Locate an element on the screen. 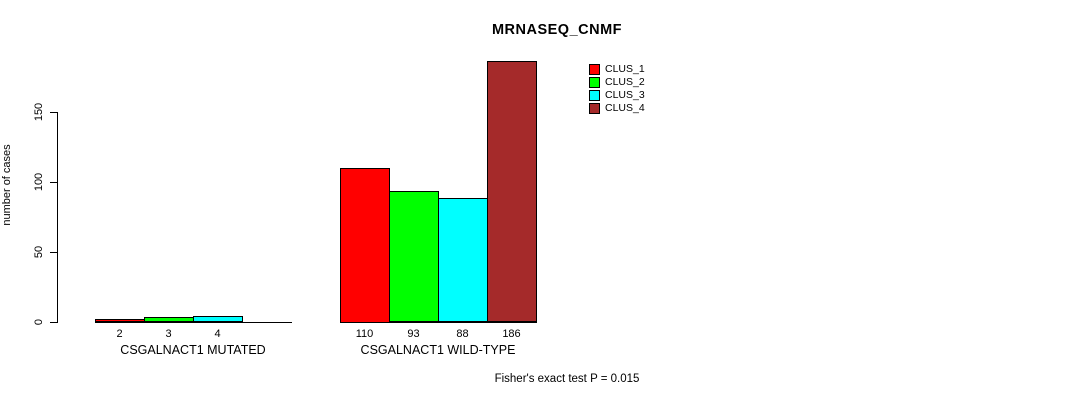 The image size is (1090, 400). legend-item-clus_1: CLUS_1 is located at coordinates (617, 69).